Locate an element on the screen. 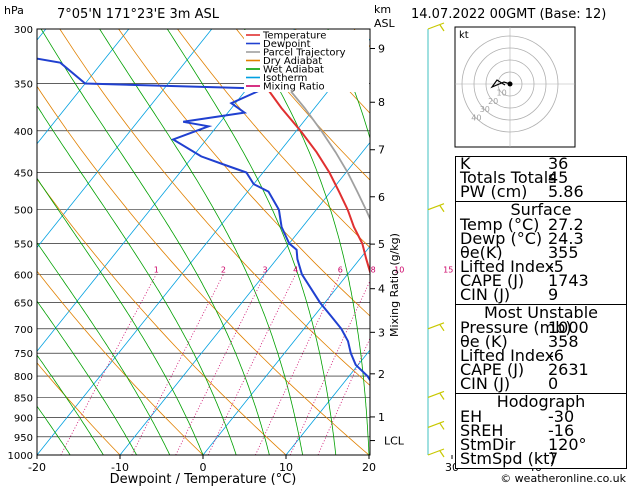 The width and height of the screenshot is (629, 486). x-tick-label: -20 is located at coordinates (37, 467).